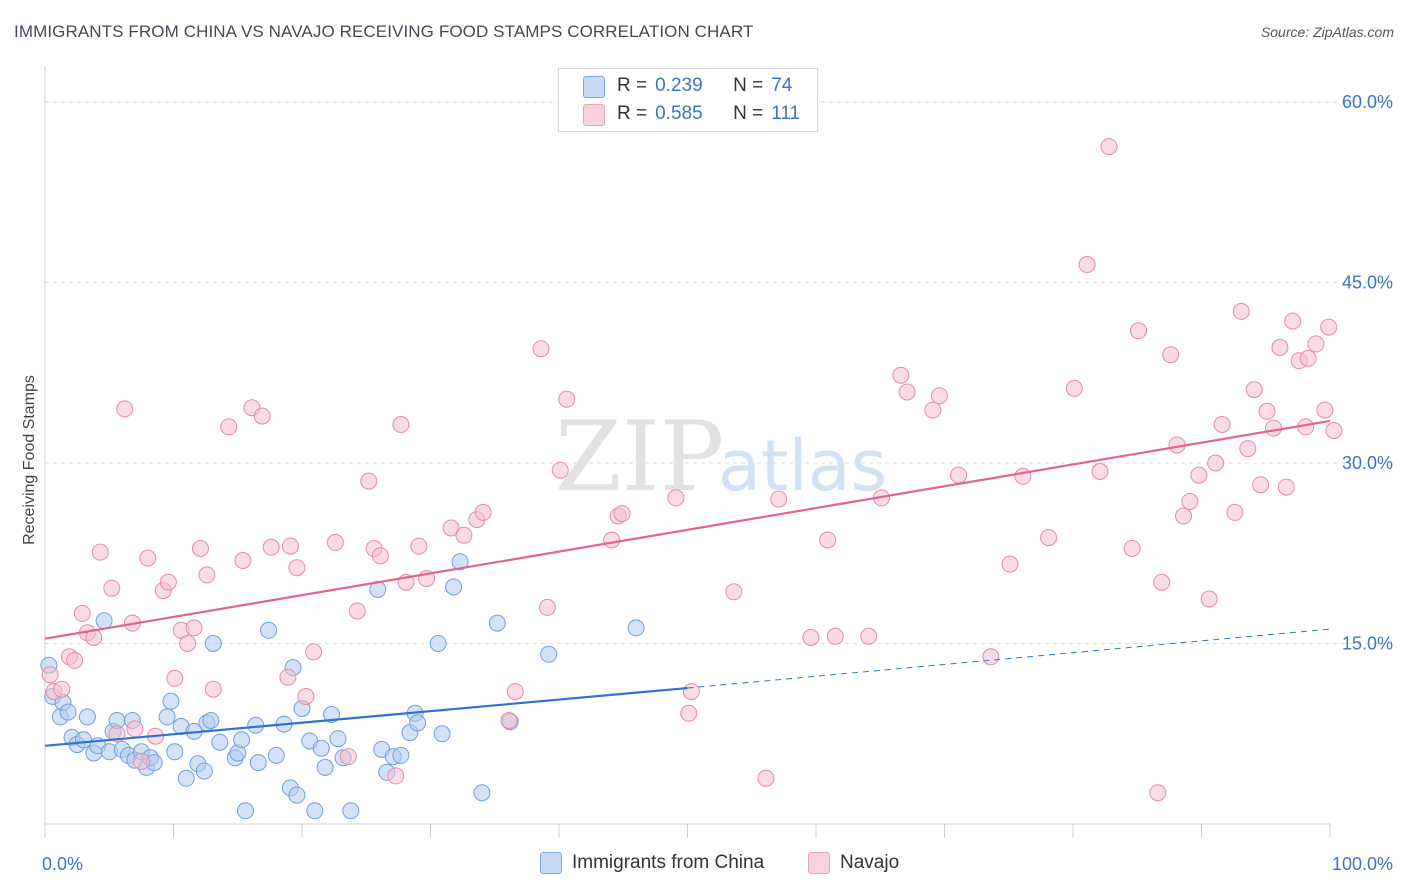  What do you see at coordinates (632, 85) in the screenshot?
I see `r-label: R =` at bounding box center [632, 85].